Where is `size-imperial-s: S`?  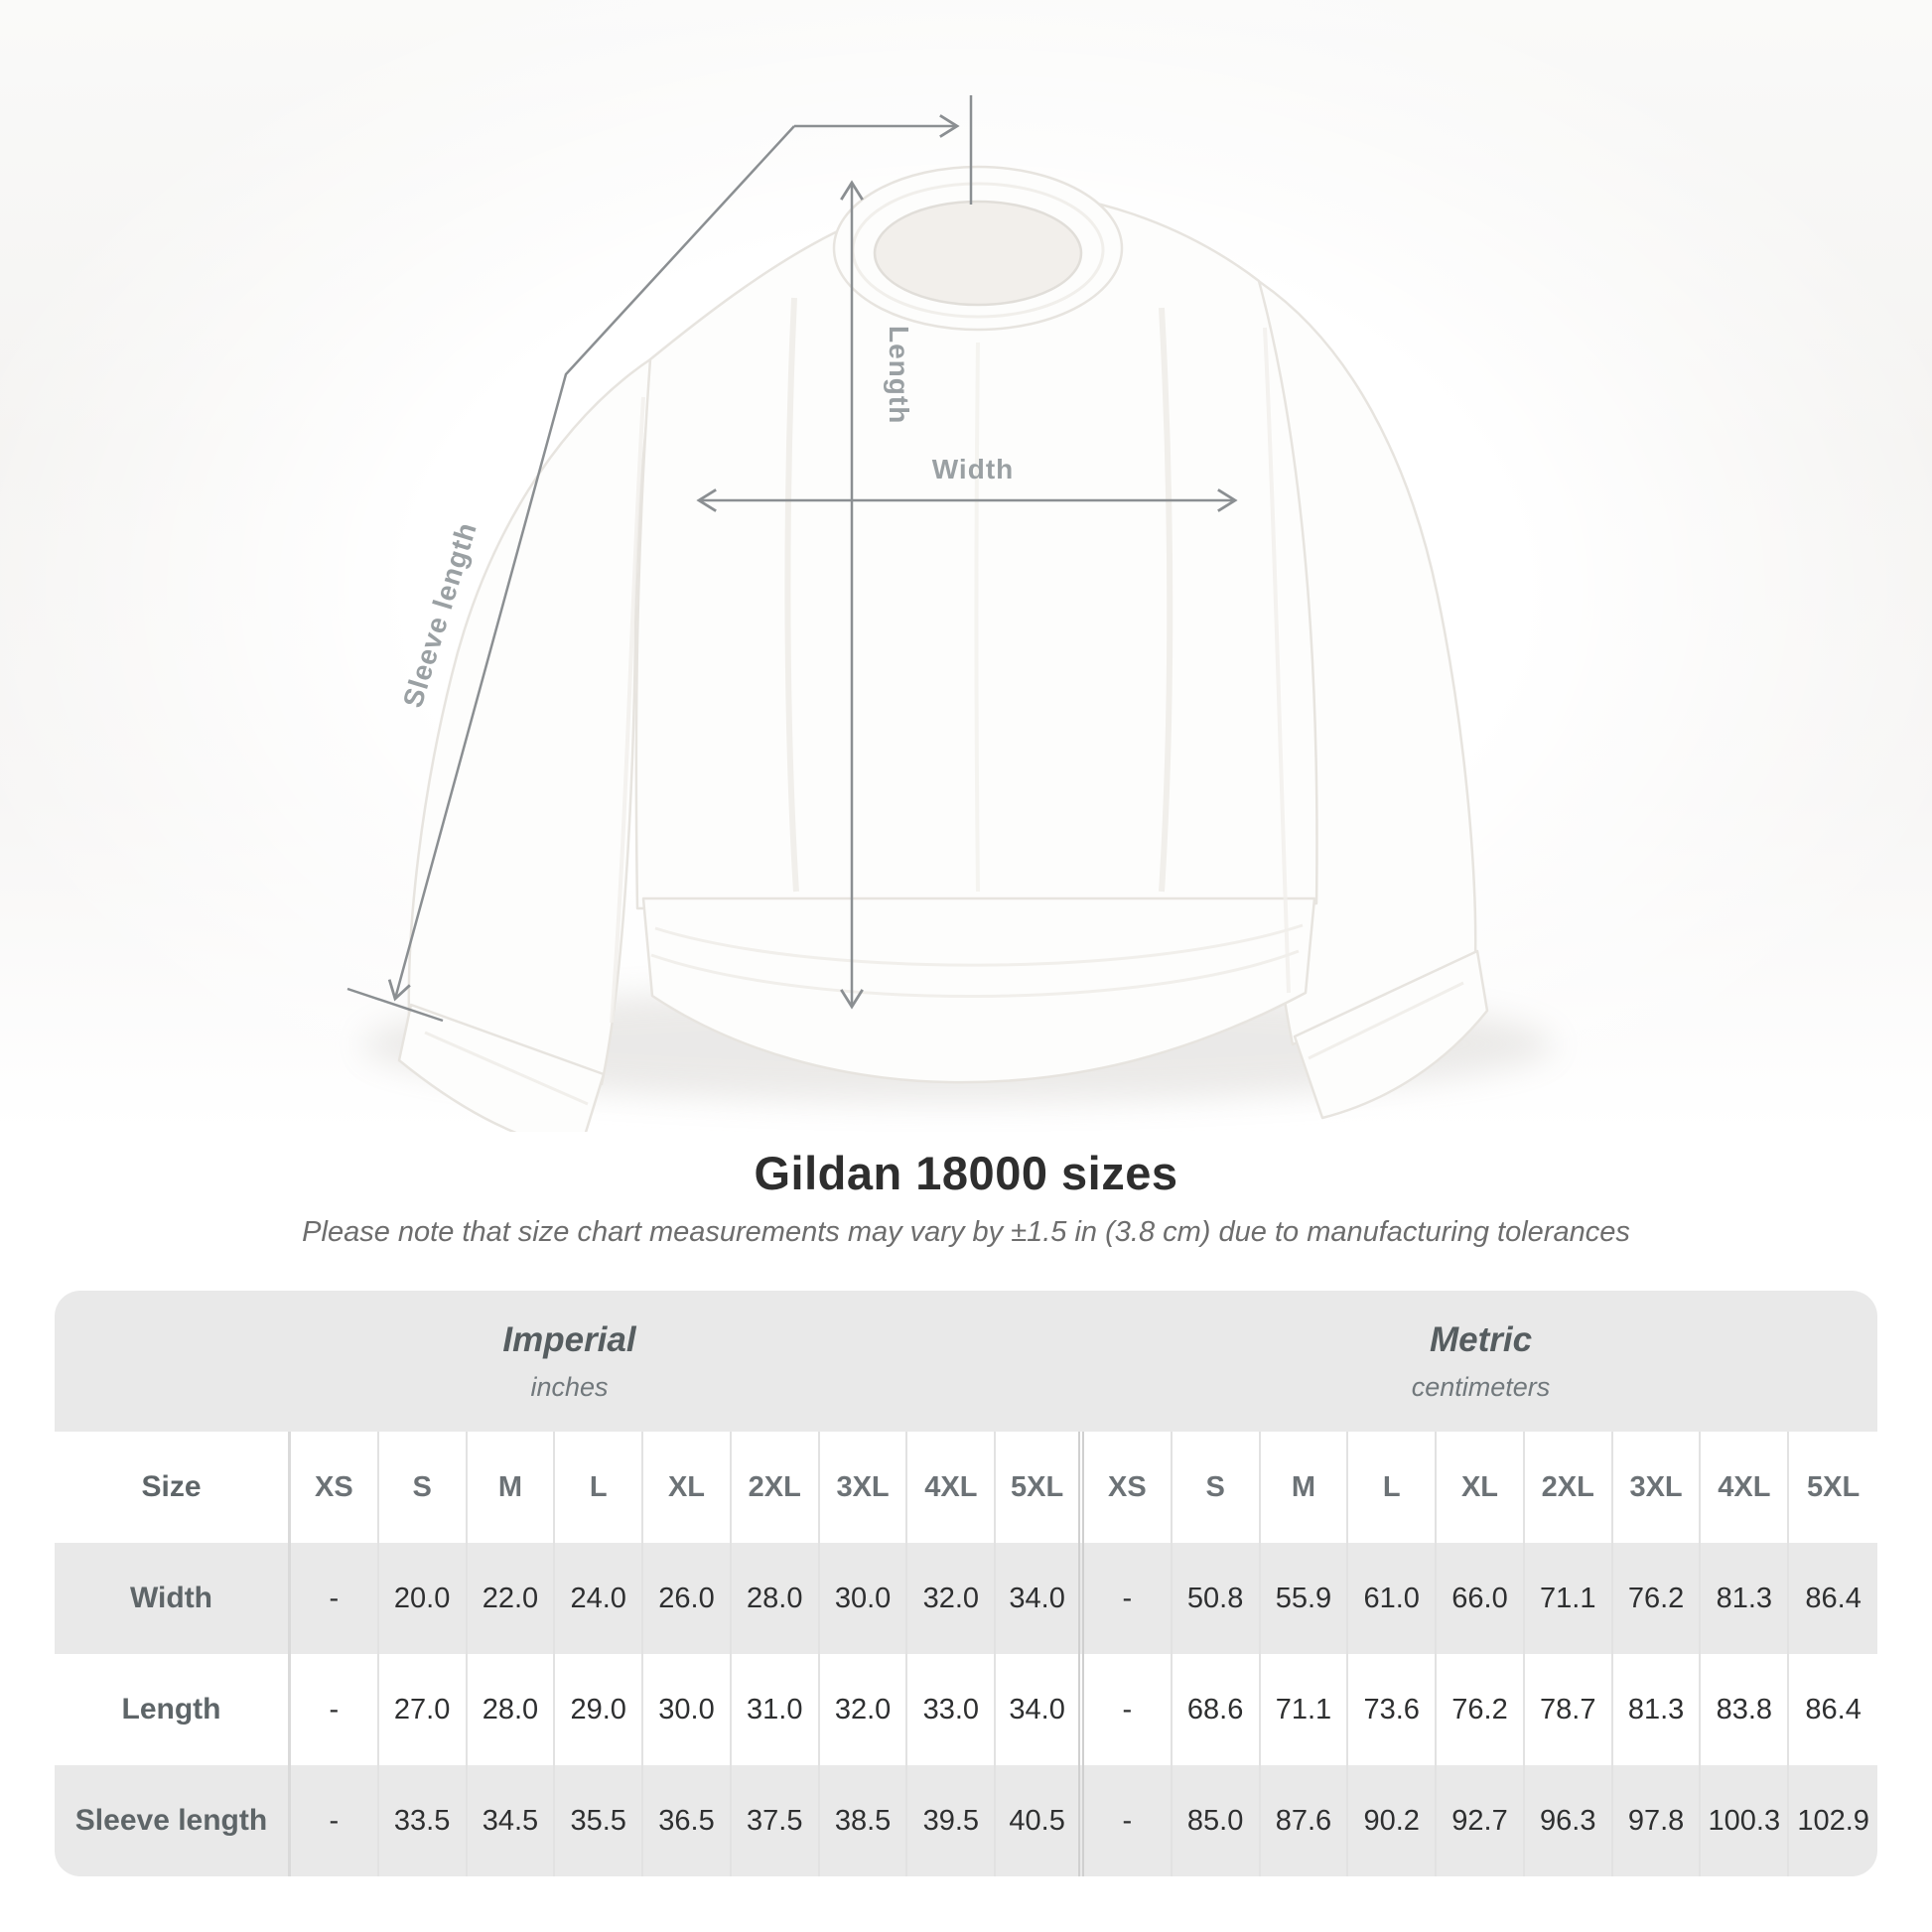
size-imperial-s: S is located at coordinates (424, 1488).